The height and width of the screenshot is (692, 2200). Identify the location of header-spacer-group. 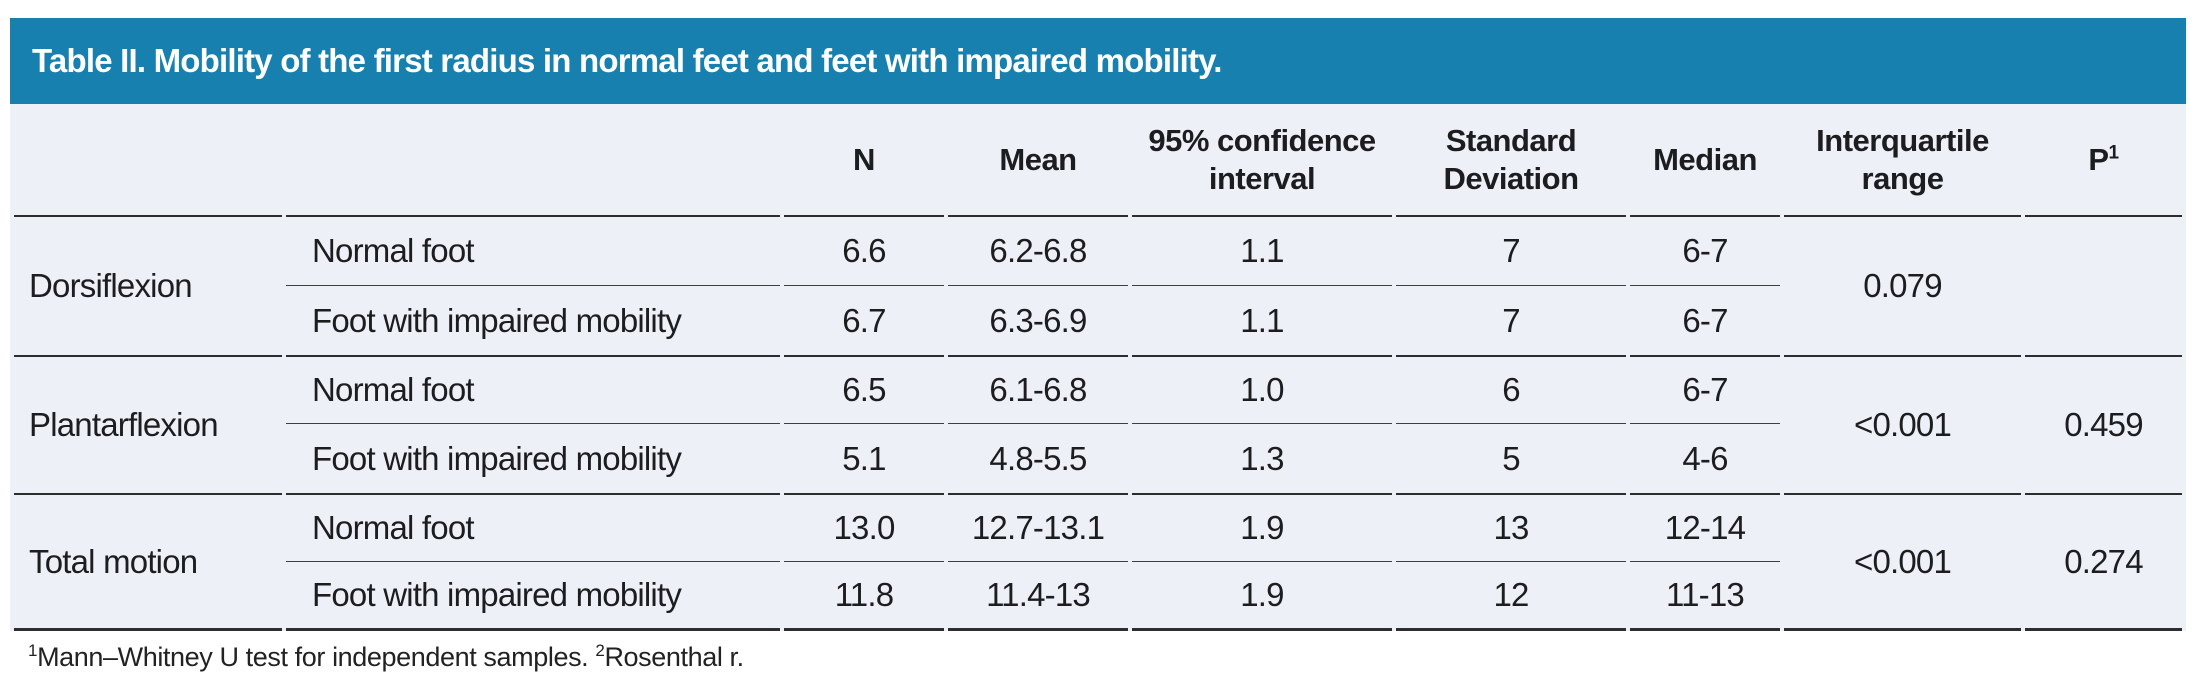
(148, 160).